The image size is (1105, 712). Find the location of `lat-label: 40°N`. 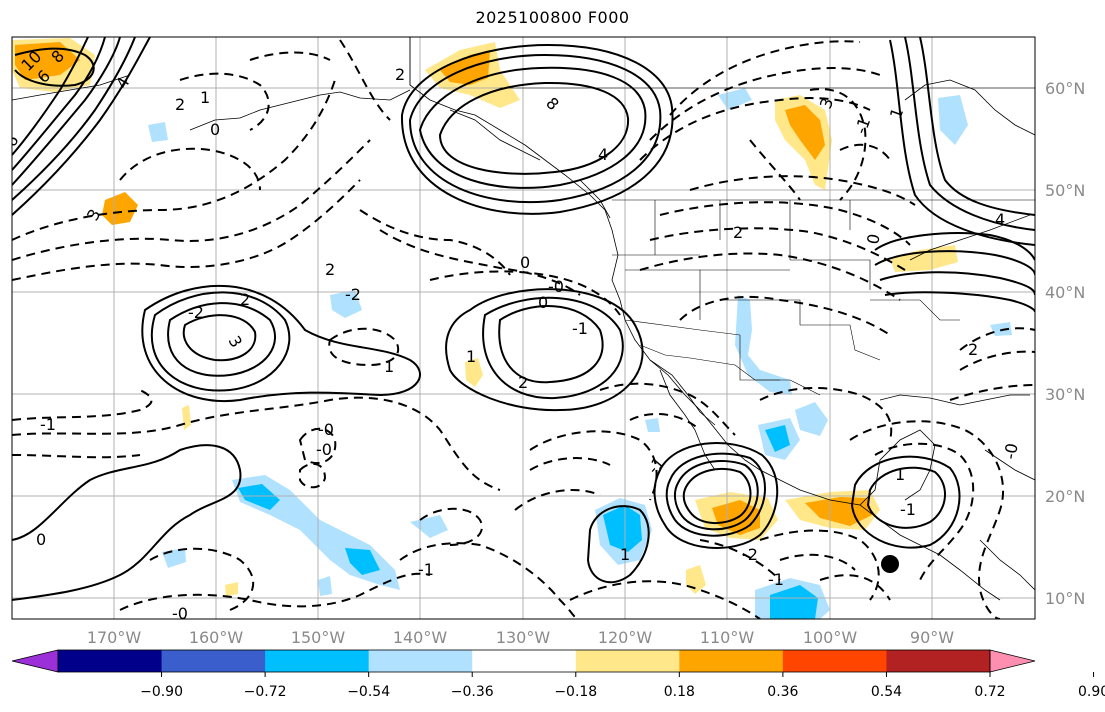

lat-label: 40°N is located at coordinates (1065, 292).